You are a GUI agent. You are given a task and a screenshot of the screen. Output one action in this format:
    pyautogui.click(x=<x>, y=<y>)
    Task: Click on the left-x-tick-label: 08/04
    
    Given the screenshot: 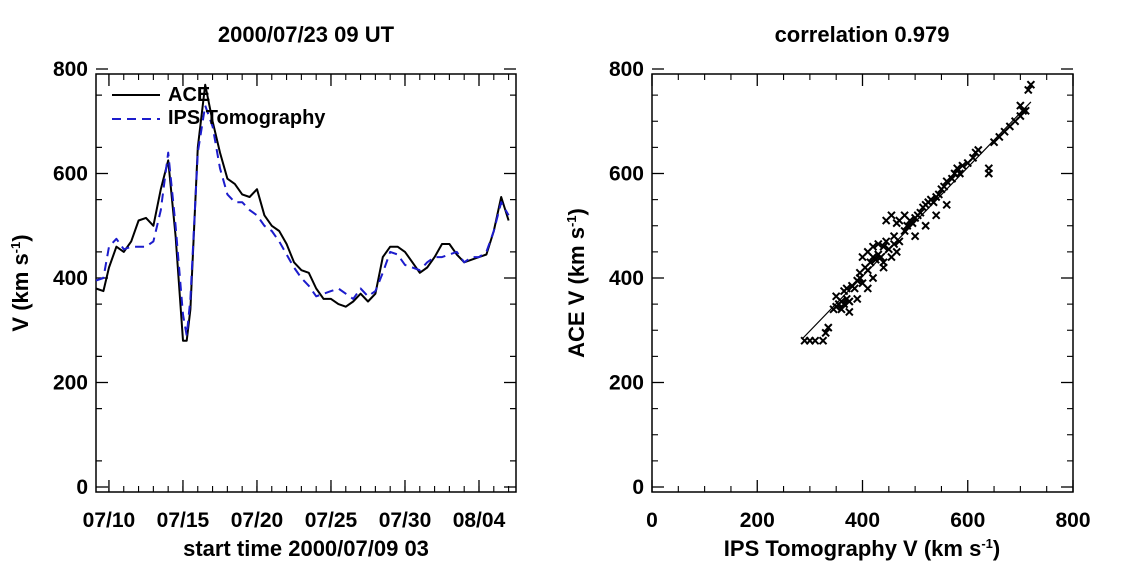 What is the action you would take?
    pyautogui.click(x=479, y=520)
    